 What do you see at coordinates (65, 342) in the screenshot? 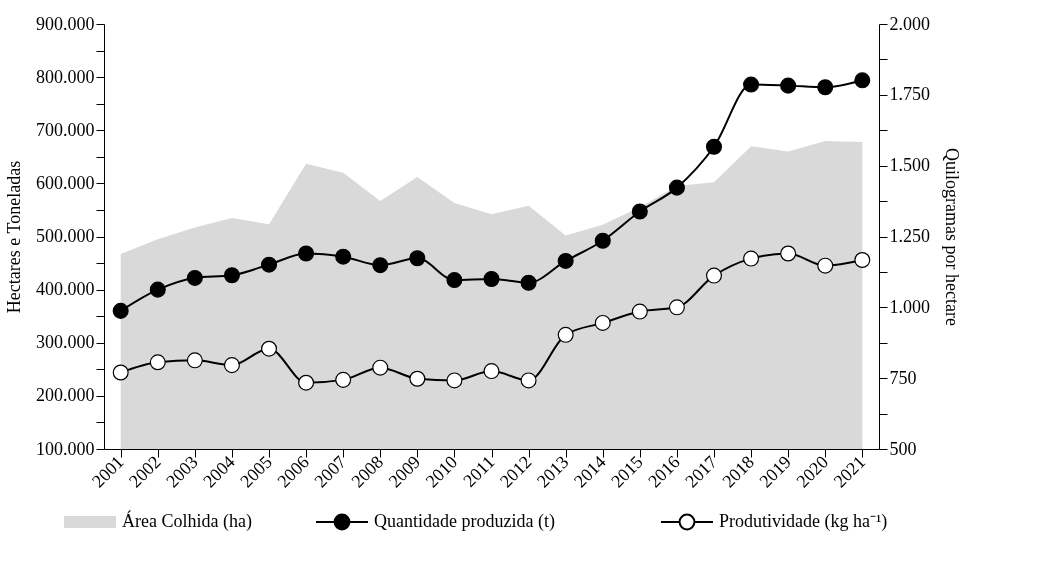
I see `y-tick-label: 300.000` at bounding box center [65, 342].